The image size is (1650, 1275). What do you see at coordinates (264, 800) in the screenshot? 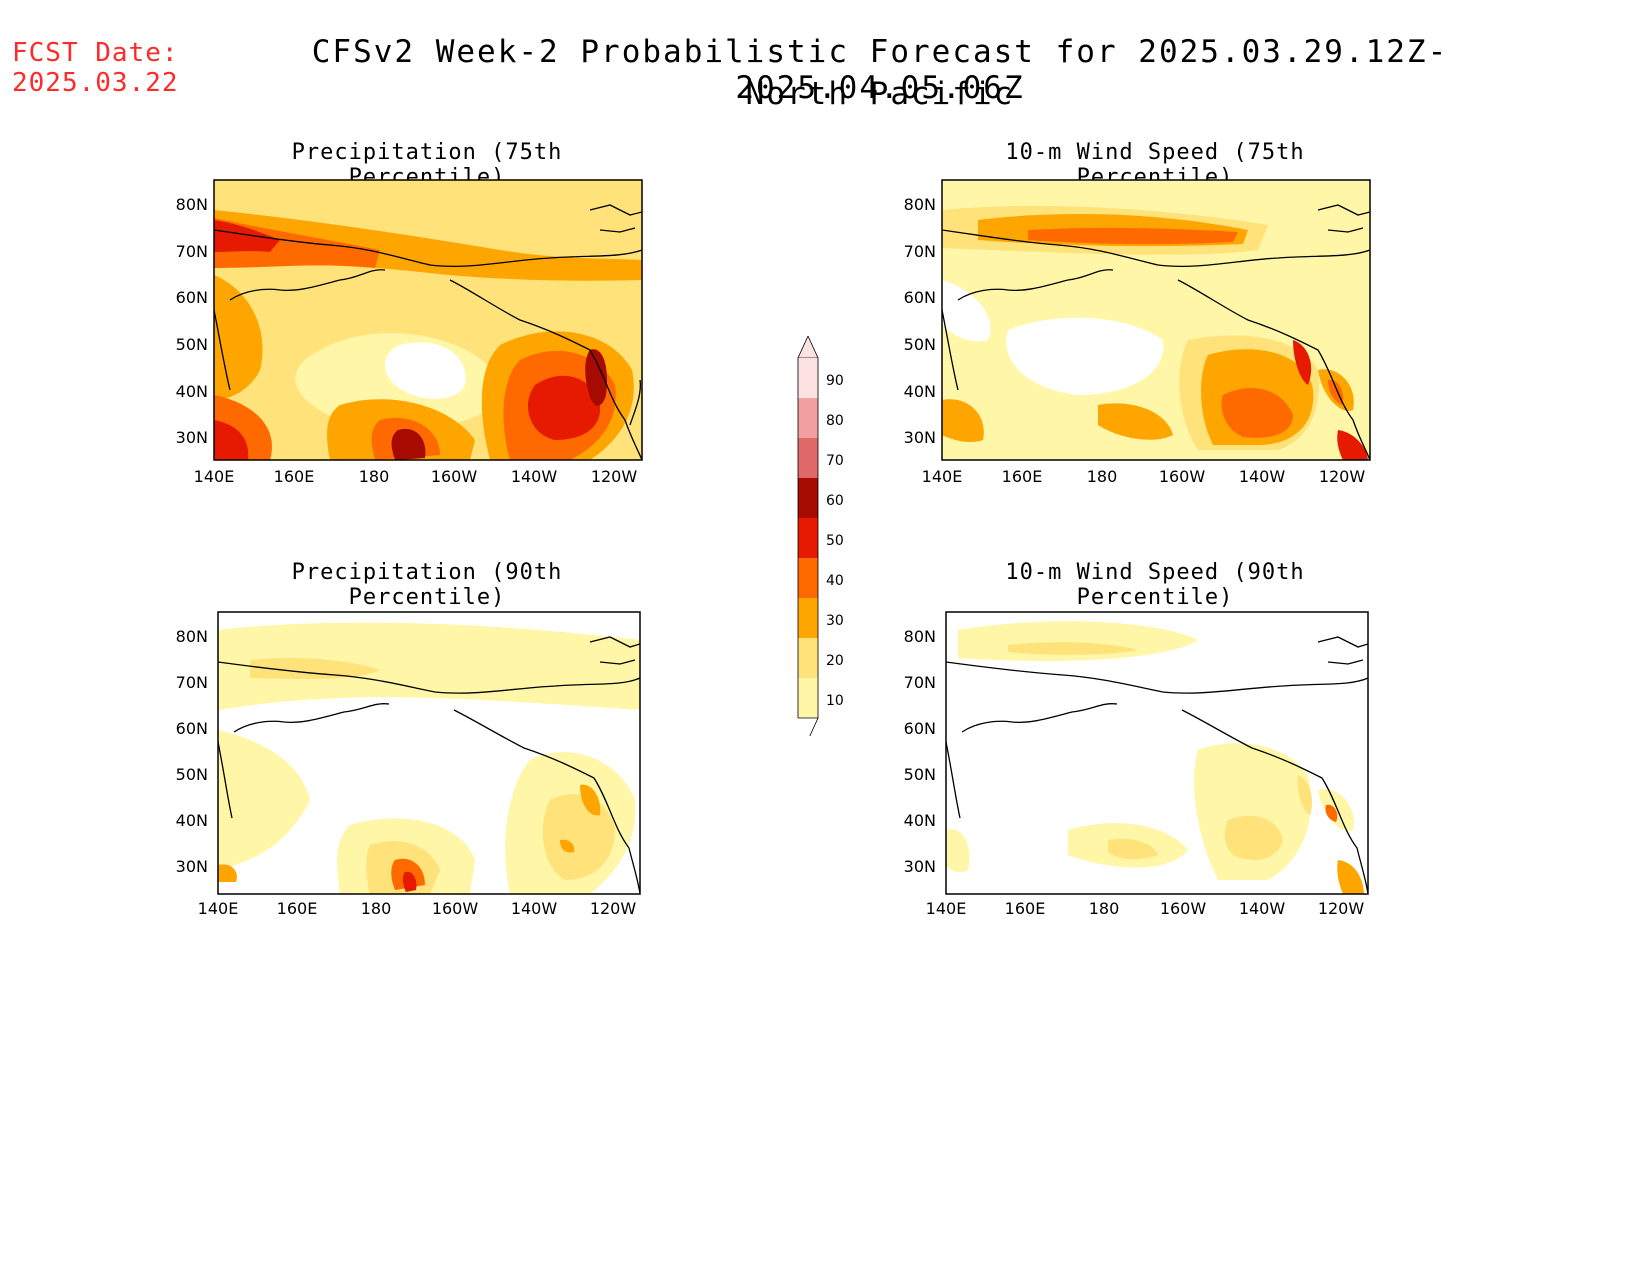
I see `field-west-arm` at bounding box center [264, 800].